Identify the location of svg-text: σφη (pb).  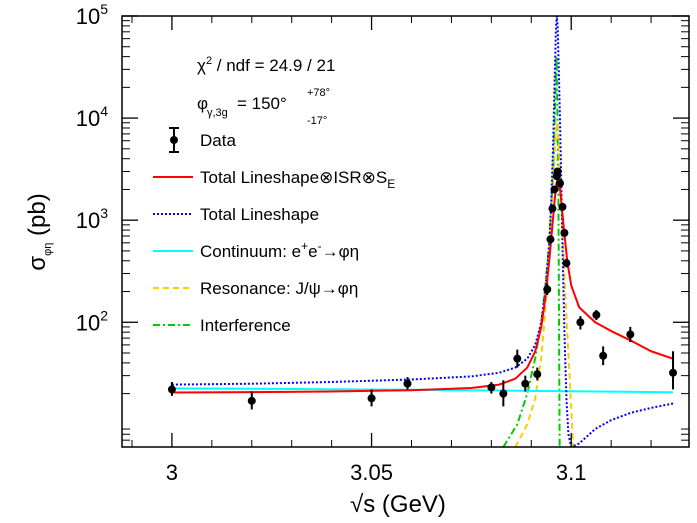
(39, 231).